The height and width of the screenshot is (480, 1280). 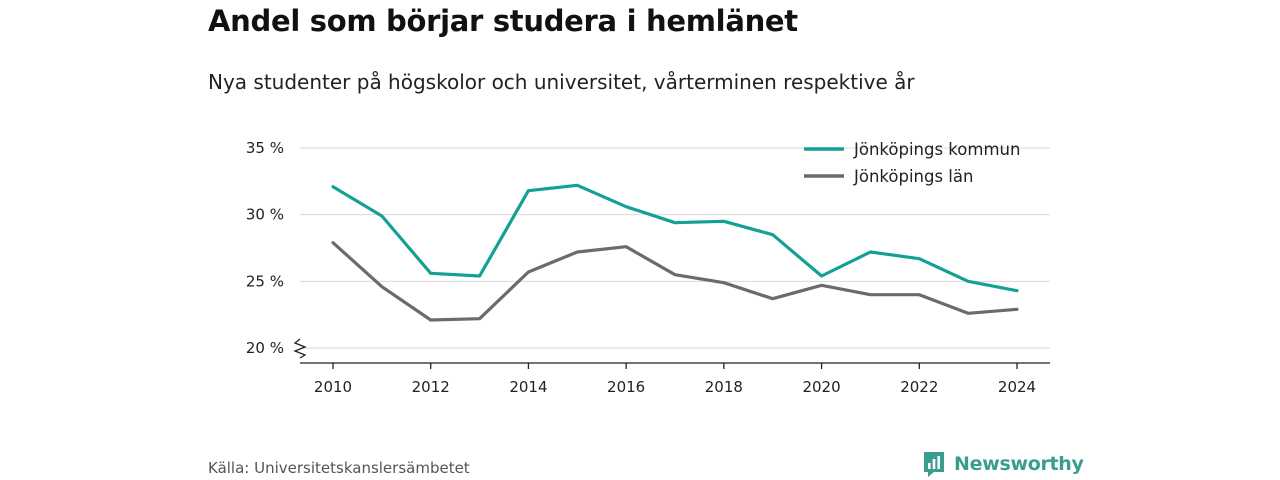 What do you see at coordinates (1019, 464) in the screenshot?
I see `brand-name: Newsworthy` at bounding box center [1019, 464].